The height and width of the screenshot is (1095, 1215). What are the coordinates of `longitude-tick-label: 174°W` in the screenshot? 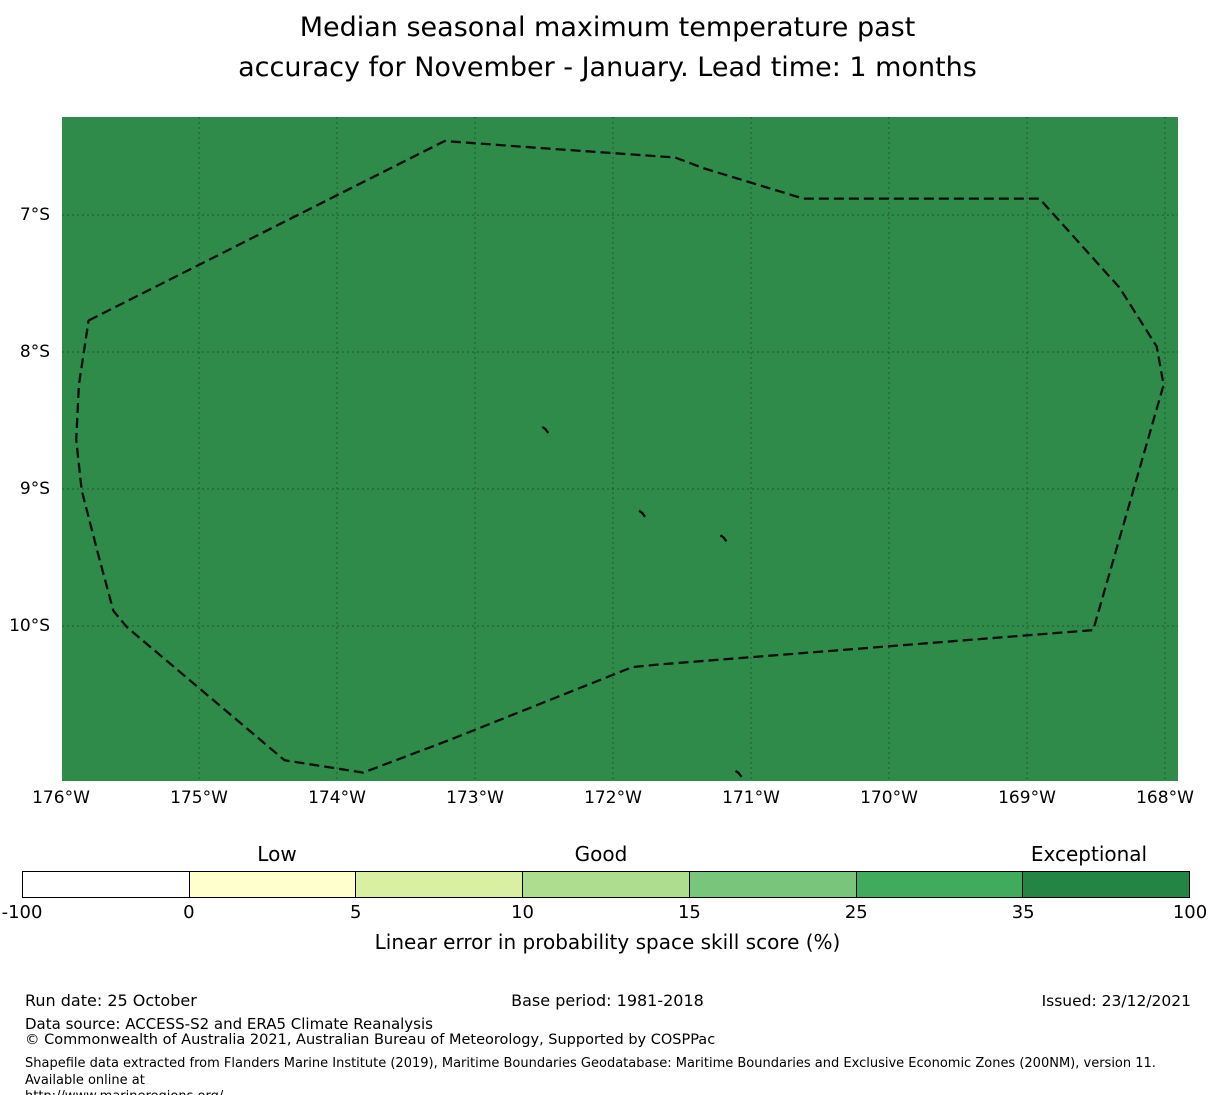 It's located at (337, 798).